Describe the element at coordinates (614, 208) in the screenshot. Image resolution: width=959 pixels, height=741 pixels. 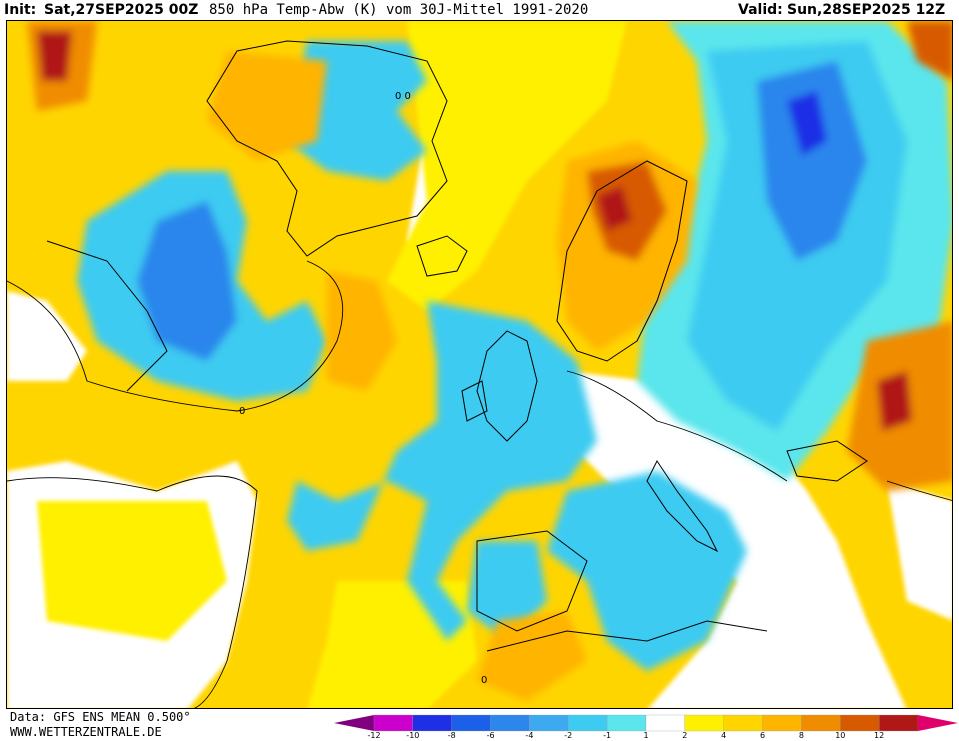
I see `warm-area-scandinavia-peak` at that location.